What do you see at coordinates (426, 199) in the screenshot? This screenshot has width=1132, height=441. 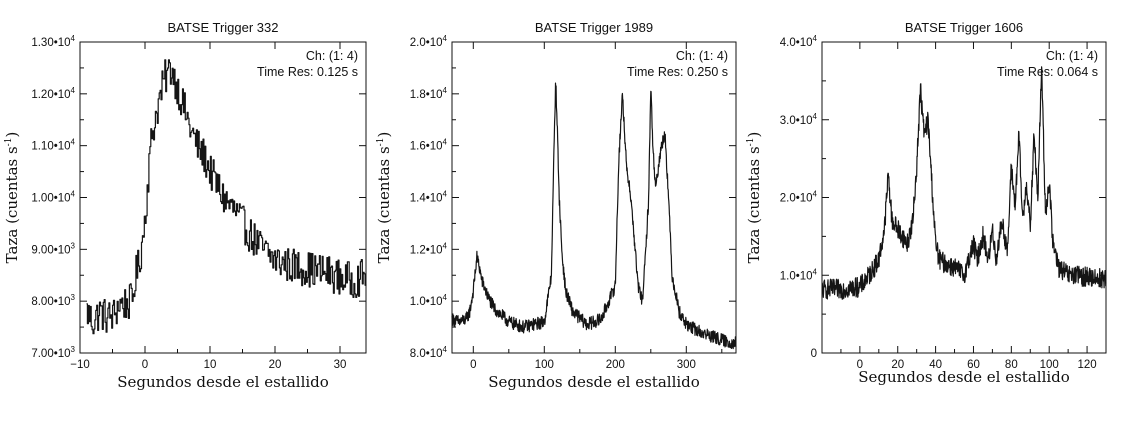 I see `y-tick-mantissa: 1.4•10` at bounding box center [426, 199].